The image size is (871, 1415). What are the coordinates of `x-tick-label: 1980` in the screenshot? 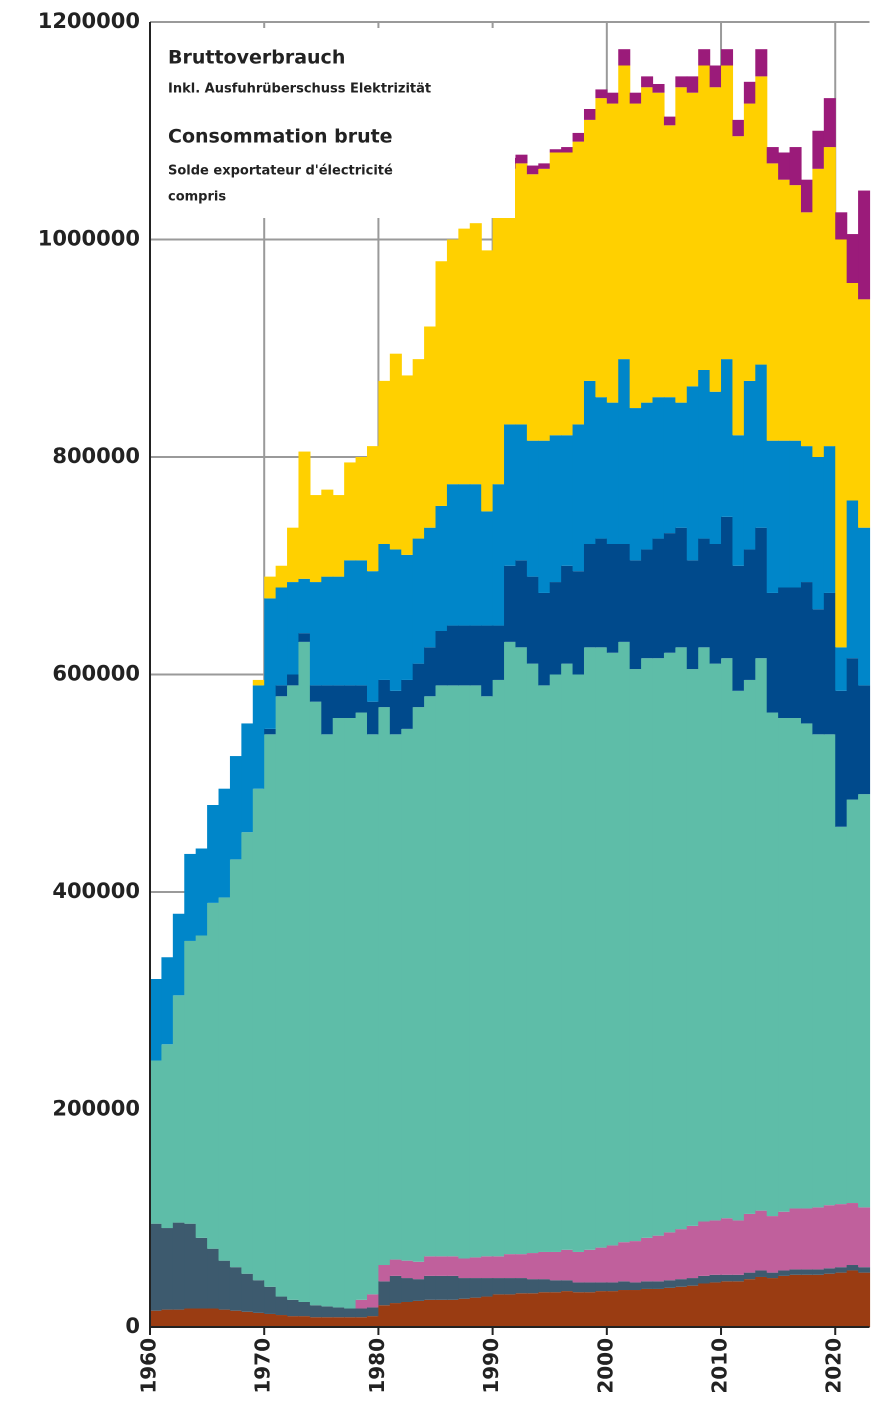 It's located at (377, 1366).